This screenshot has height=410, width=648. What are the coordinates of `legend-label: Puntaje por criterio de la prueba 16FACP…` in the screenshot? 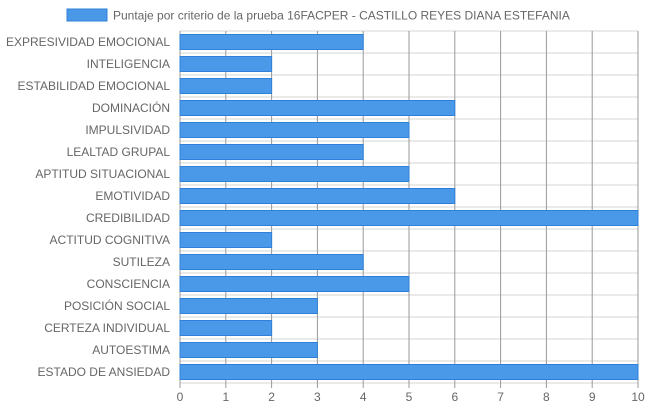 It's located at (341, 16).